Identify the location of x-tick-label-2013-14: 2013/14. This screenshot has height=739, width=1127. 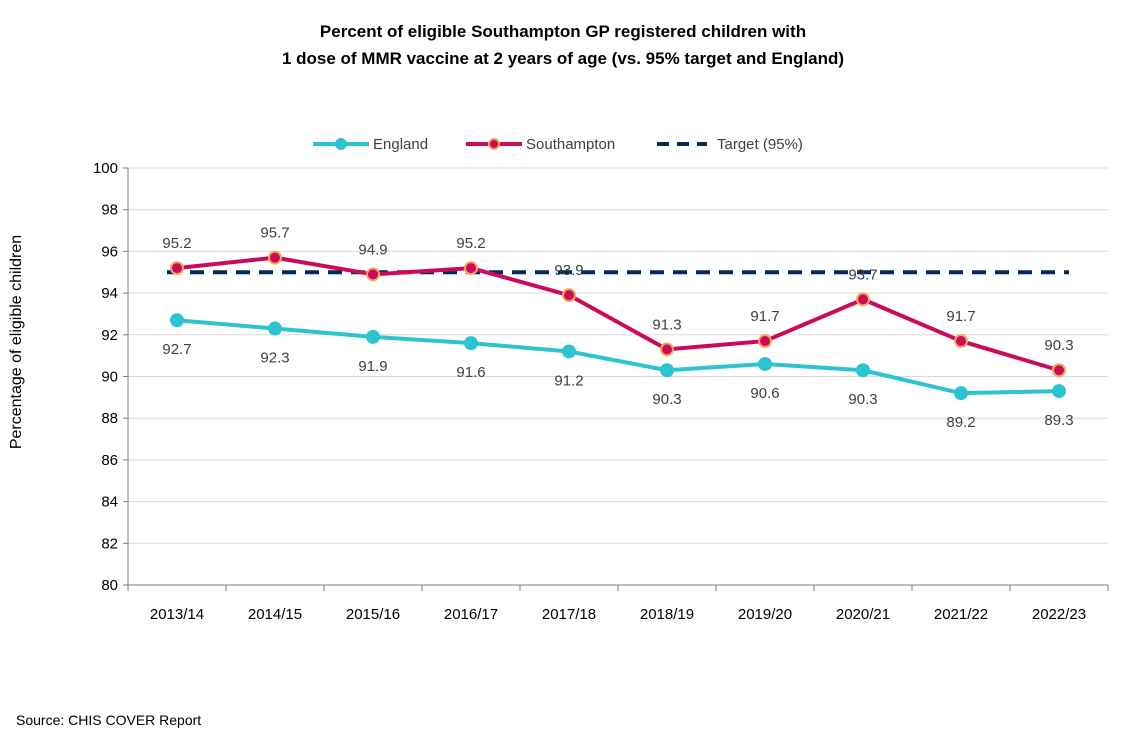
(177, 614).